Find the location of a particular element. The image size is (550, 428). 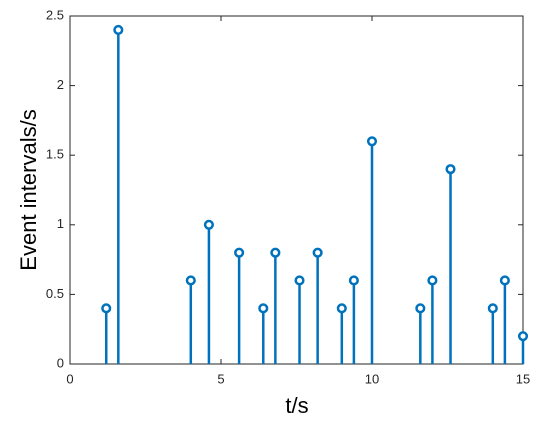

x-tick-label: 10 is located at coordinates (372, 378).